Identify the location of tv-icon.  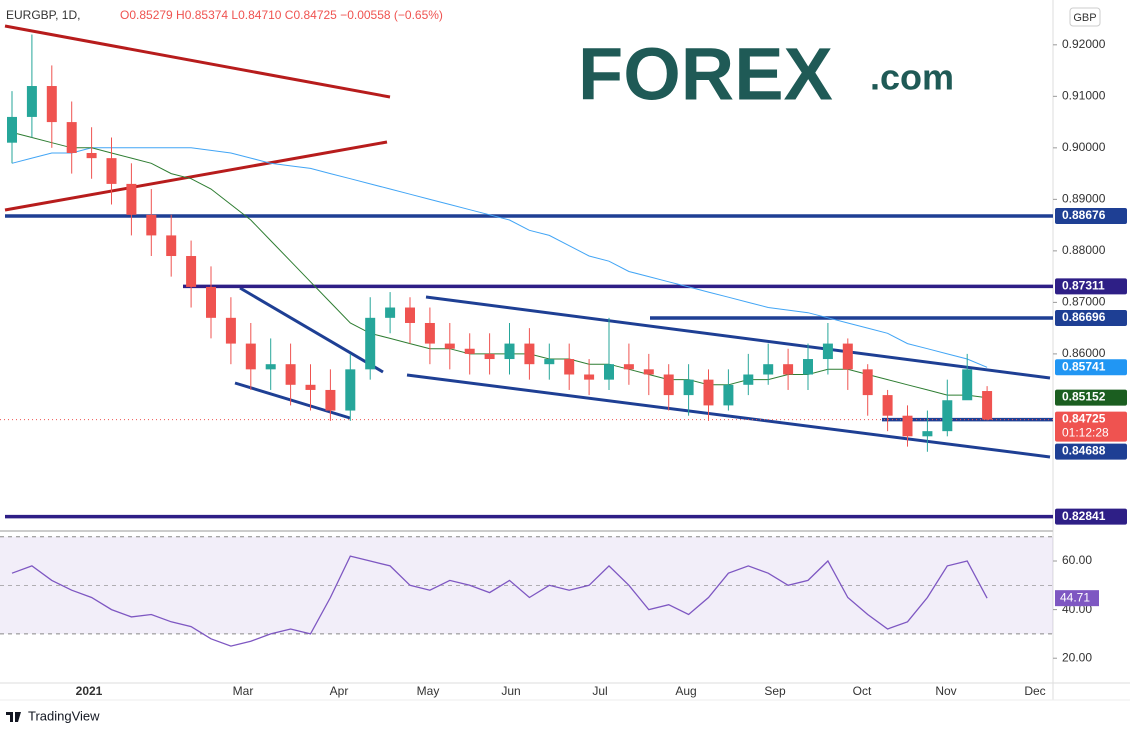
(13, 717).